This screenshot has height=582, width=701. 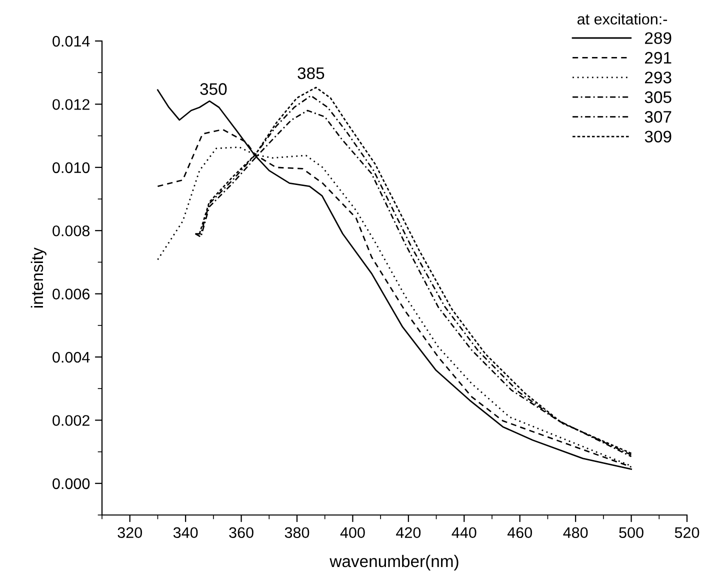 What do you see at coordinates (71, 420) in the screenshot?
I see `y-tick-label: 0.002` at bounding box center [71, 420].